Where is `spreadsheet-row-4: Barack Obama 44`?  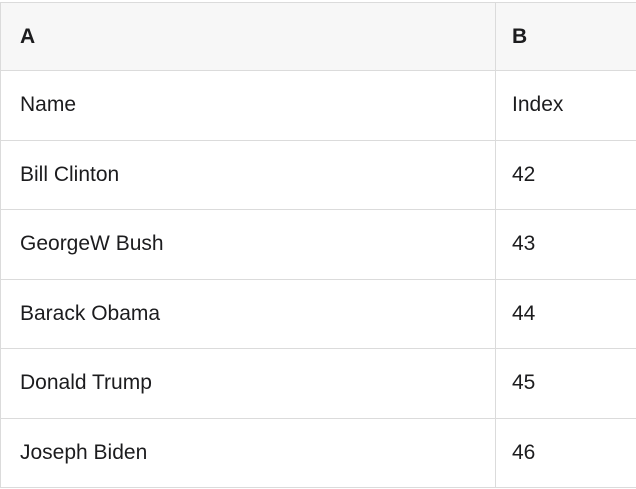
spreadsheet-row-4: Barack Obama 44 is located at coordinates (318, 313).